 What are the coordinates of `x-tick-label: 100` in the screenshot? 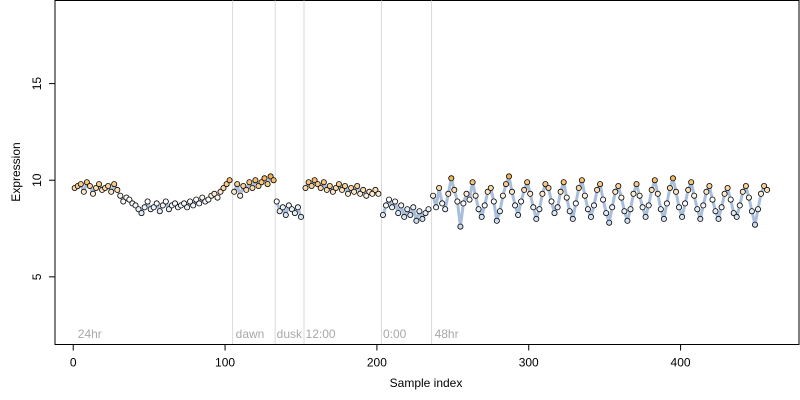 It's located at (225, 363).